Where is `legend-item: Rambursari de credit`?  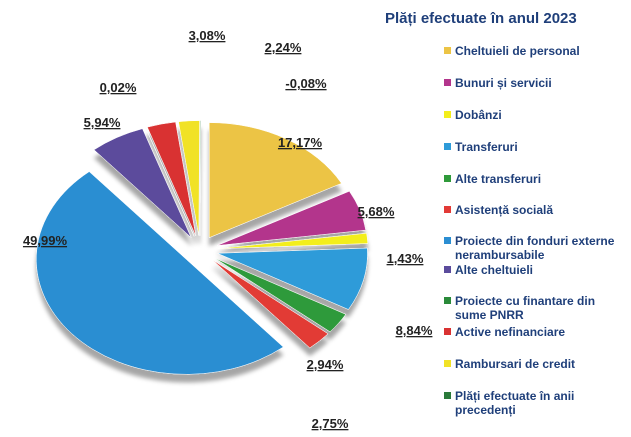 legend-item: Rambursari de credit is located at coordinates (535, 364).